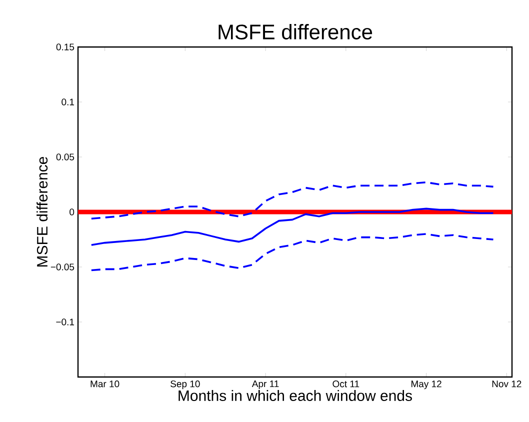 This screenshot has width=529, height=422. Describe the element at coordinates (62, 267) in the screenshot. I see `y-tick-label: −0.05` at that location.